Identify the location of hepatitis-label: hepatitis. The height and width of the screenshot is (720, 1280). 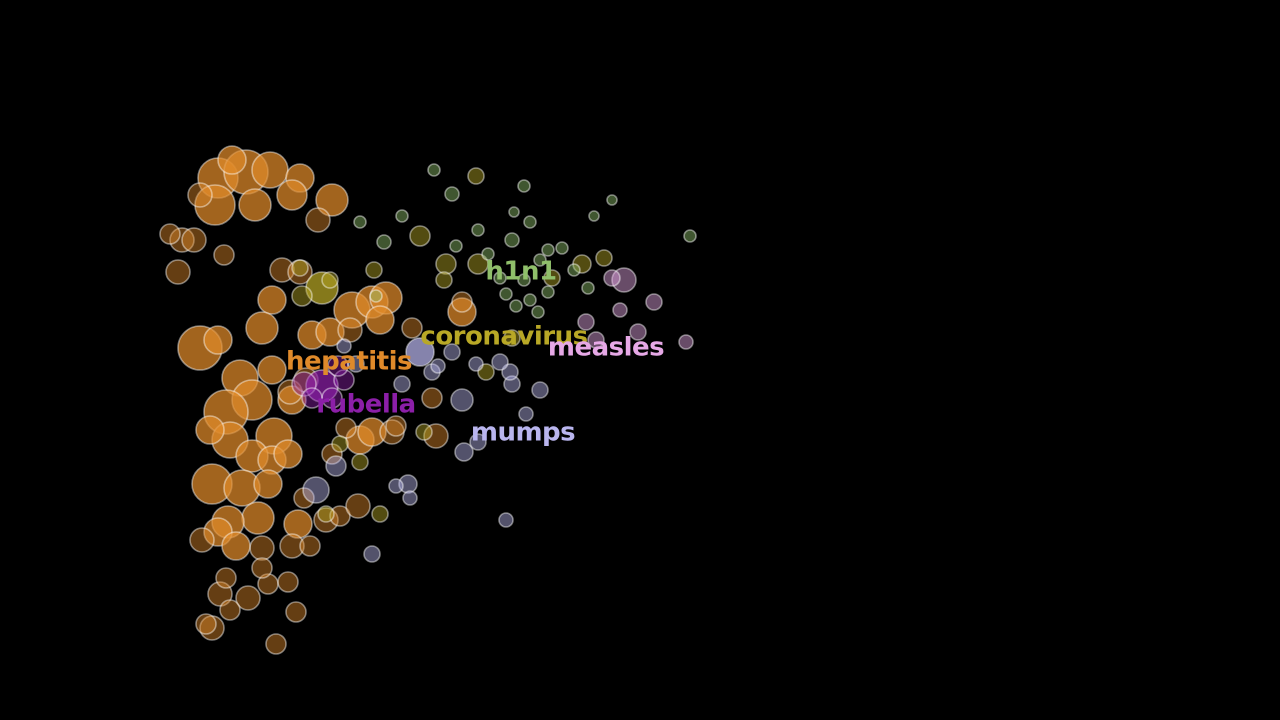
(349, 362).